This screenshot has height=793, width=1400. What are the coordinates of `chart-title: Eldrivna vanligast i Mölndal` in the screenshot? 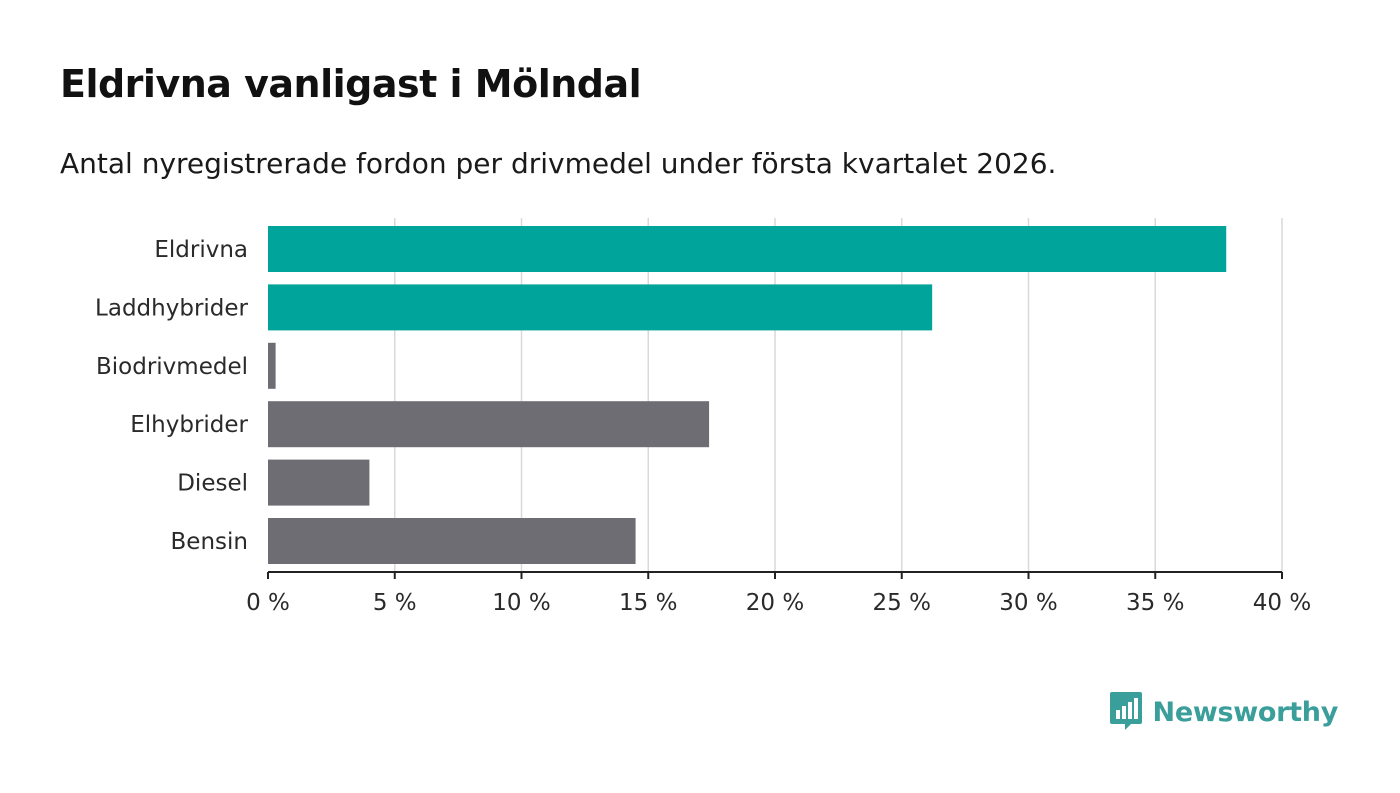 It's located at (351, 84).